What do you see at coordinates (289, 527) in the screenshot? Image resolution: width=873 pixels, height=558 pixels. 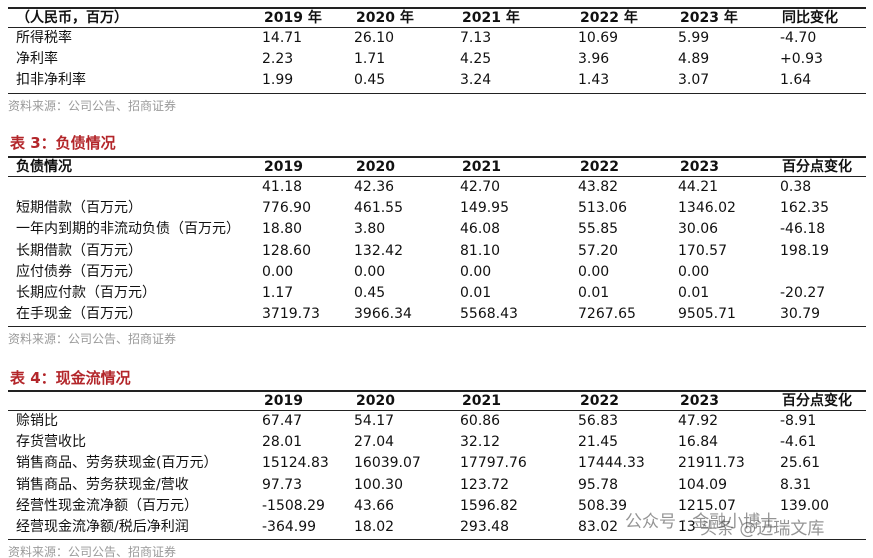 I see `cell-value: -364.99` at bounding box center [289, 527].